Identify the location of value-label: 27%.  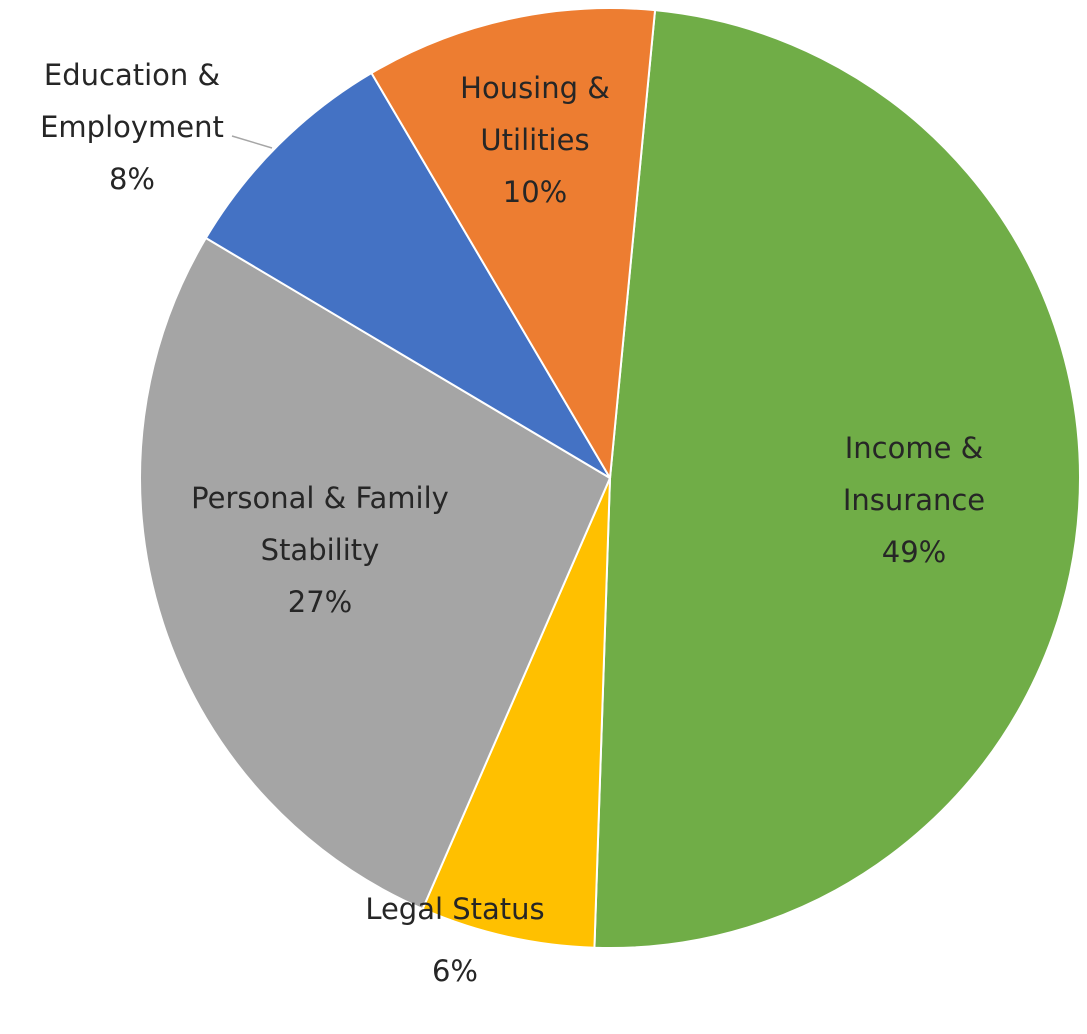
(320, 602).